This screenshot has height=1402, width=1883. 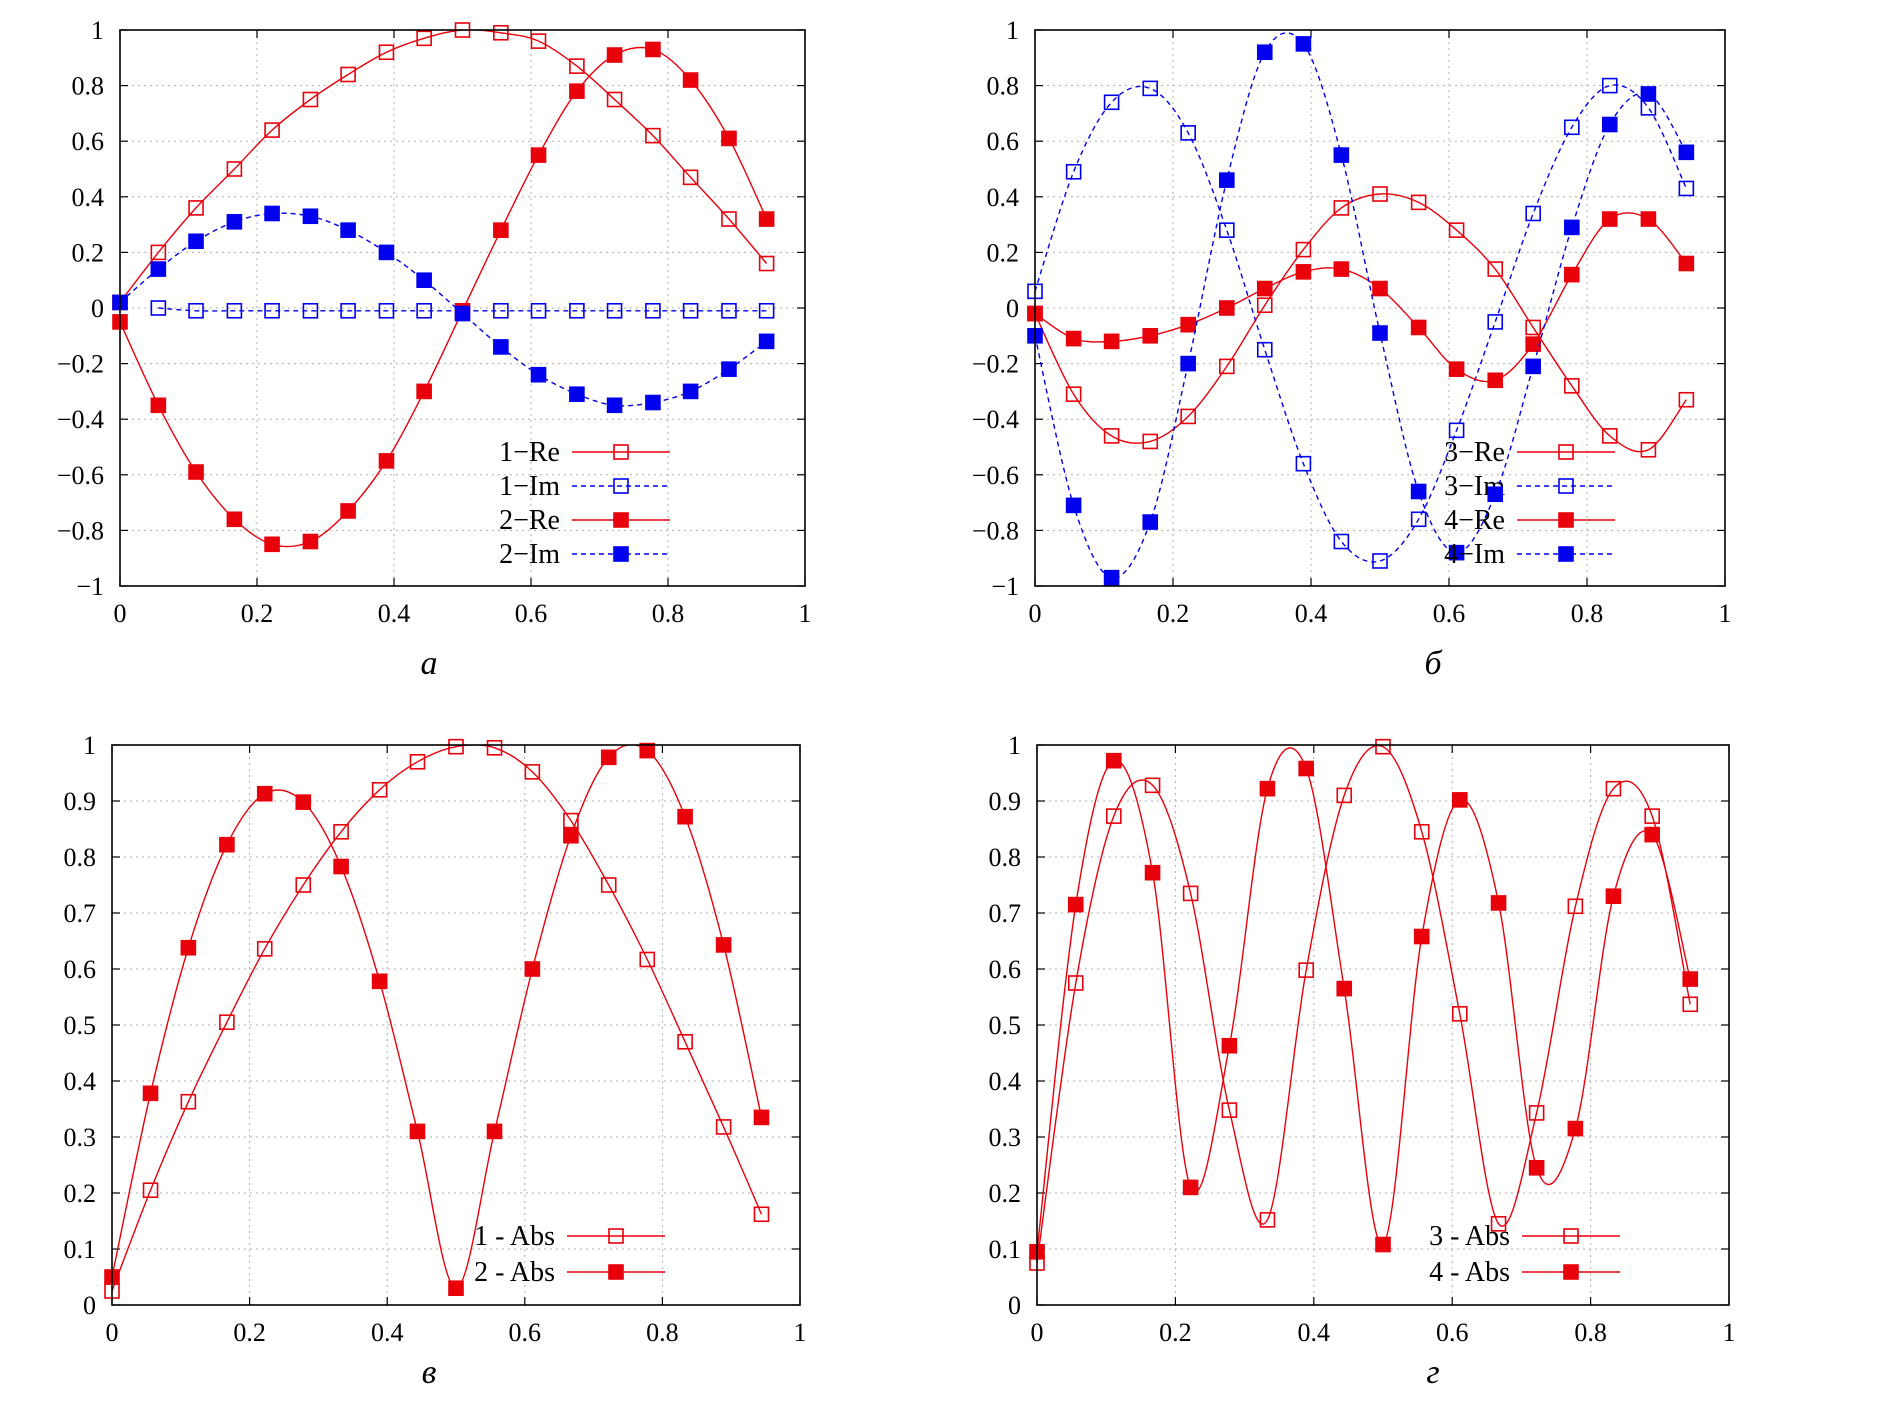 I want to click on y-tick-label: −0.4, so click(x=80, y=419).